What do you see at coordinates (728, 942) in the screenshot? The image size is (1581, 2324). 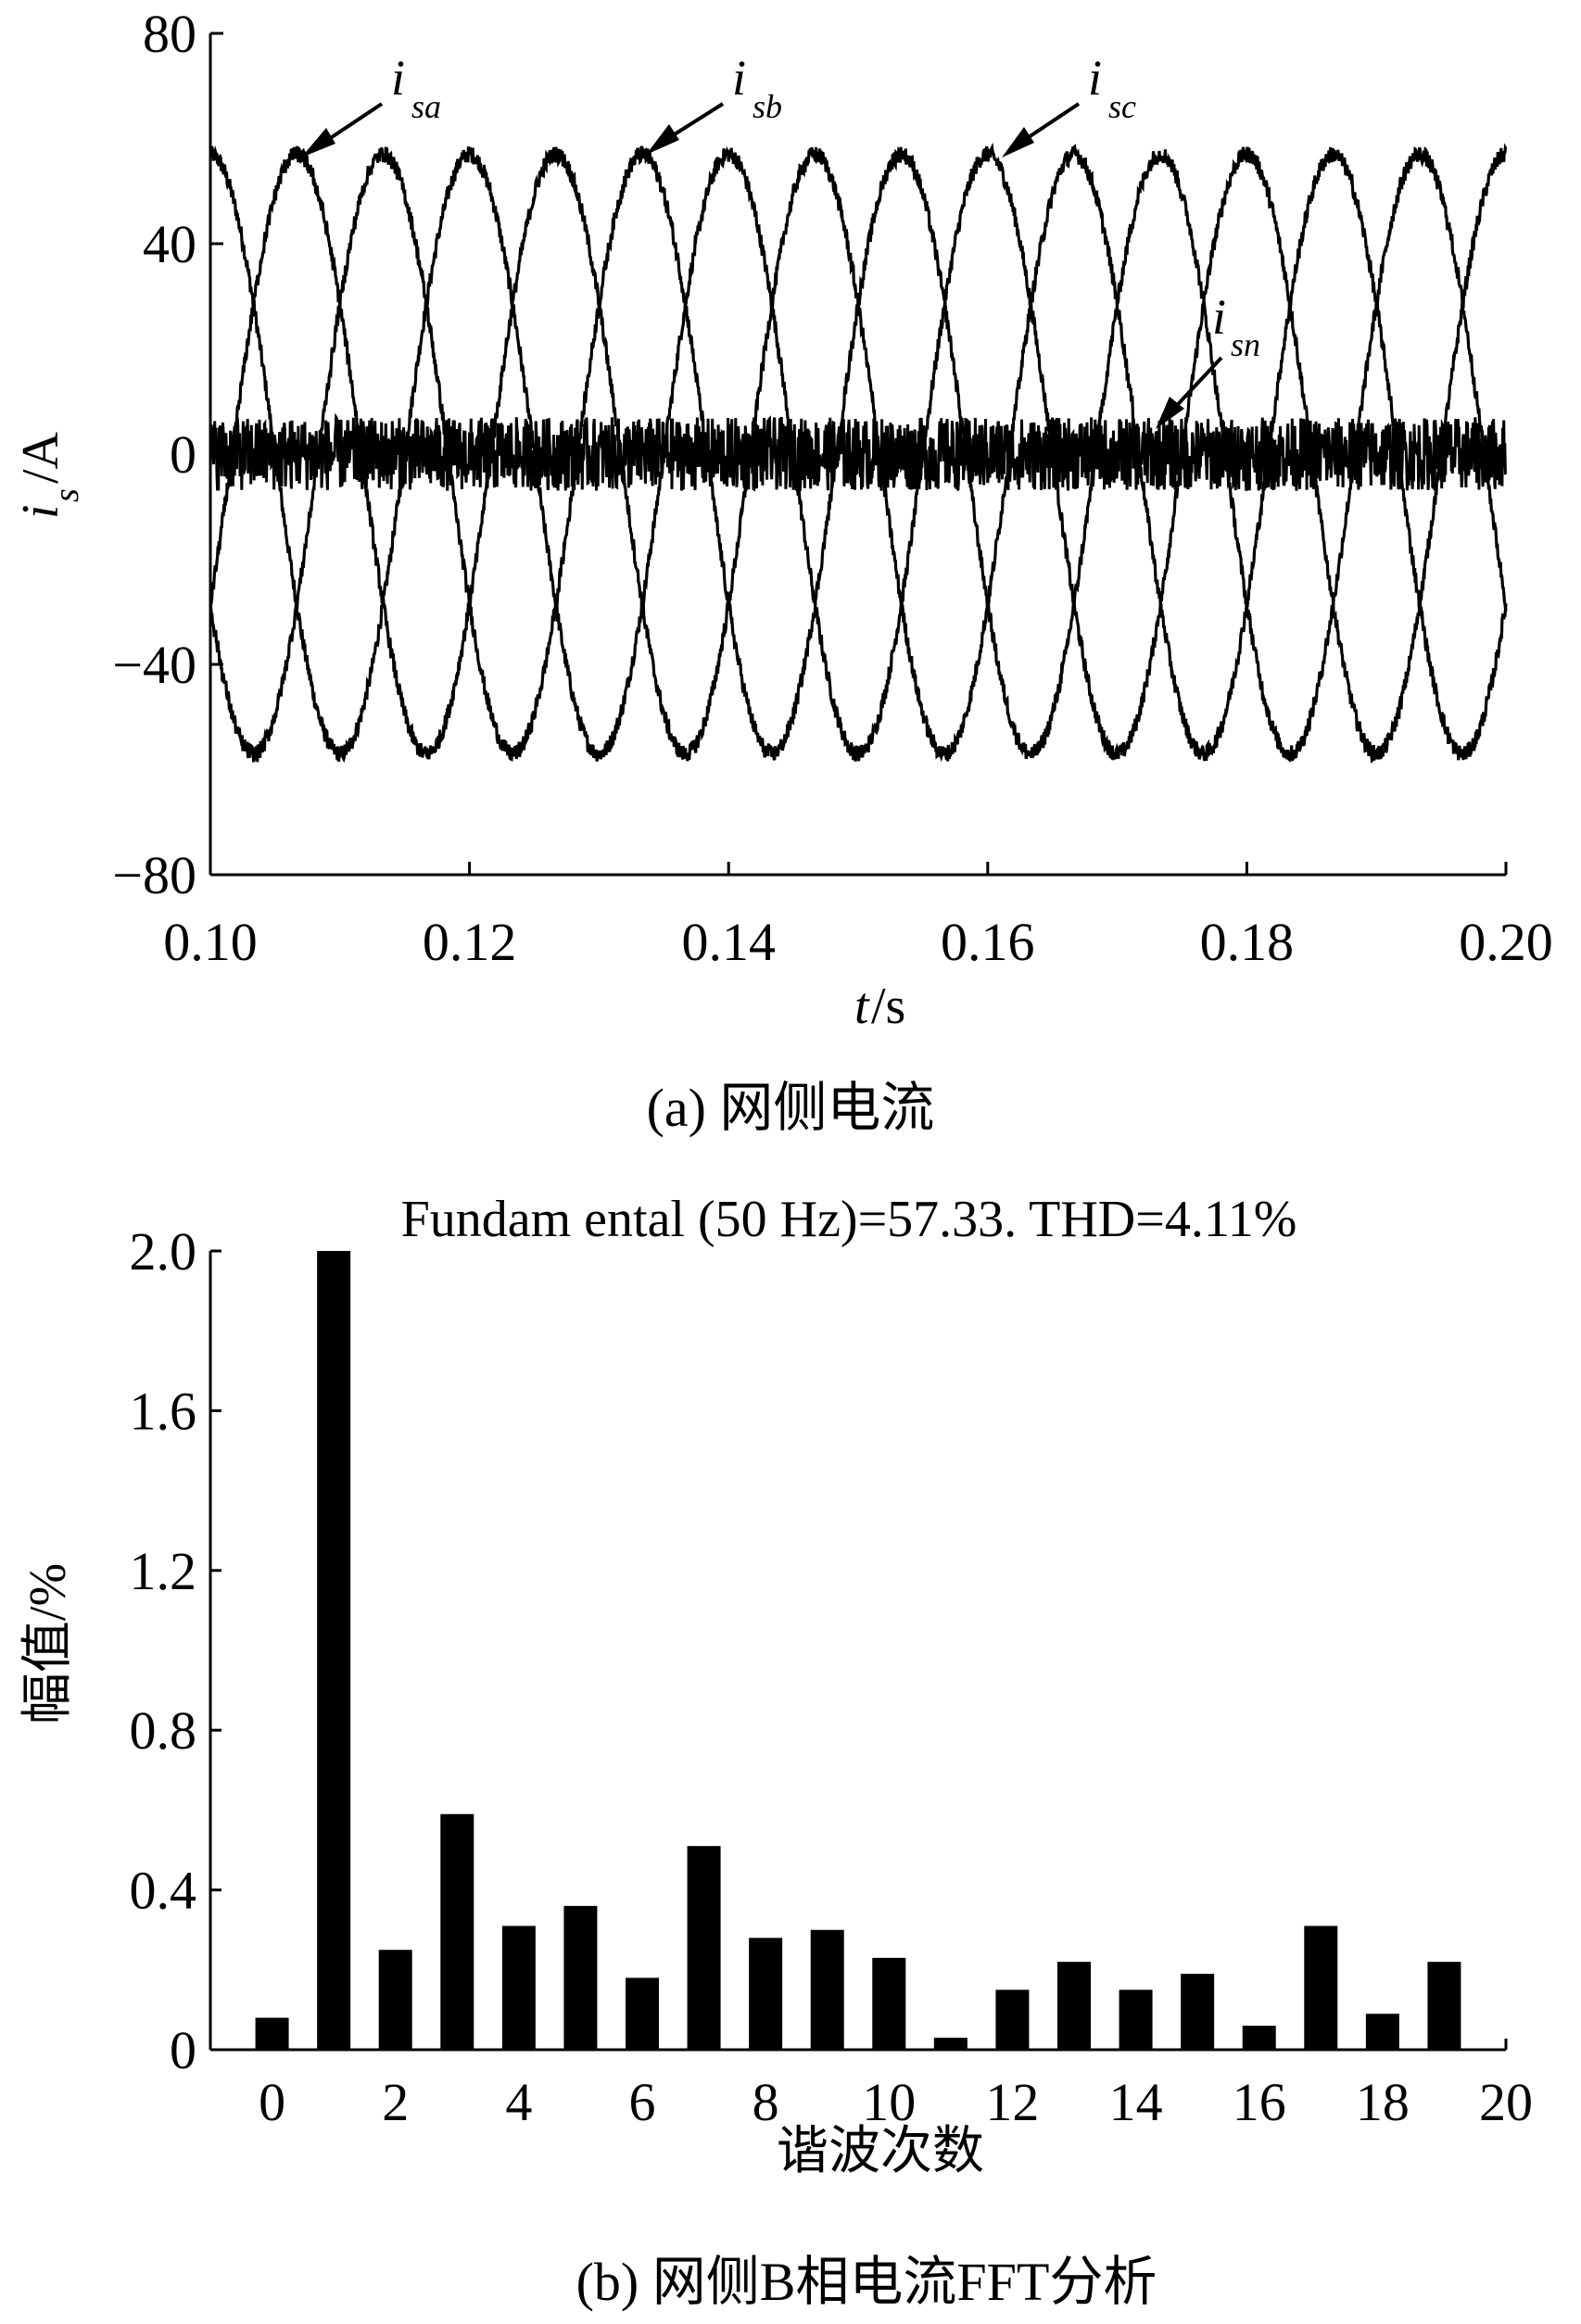 I see `x-tick-label: 0.14` at bounding box center [728, 942].